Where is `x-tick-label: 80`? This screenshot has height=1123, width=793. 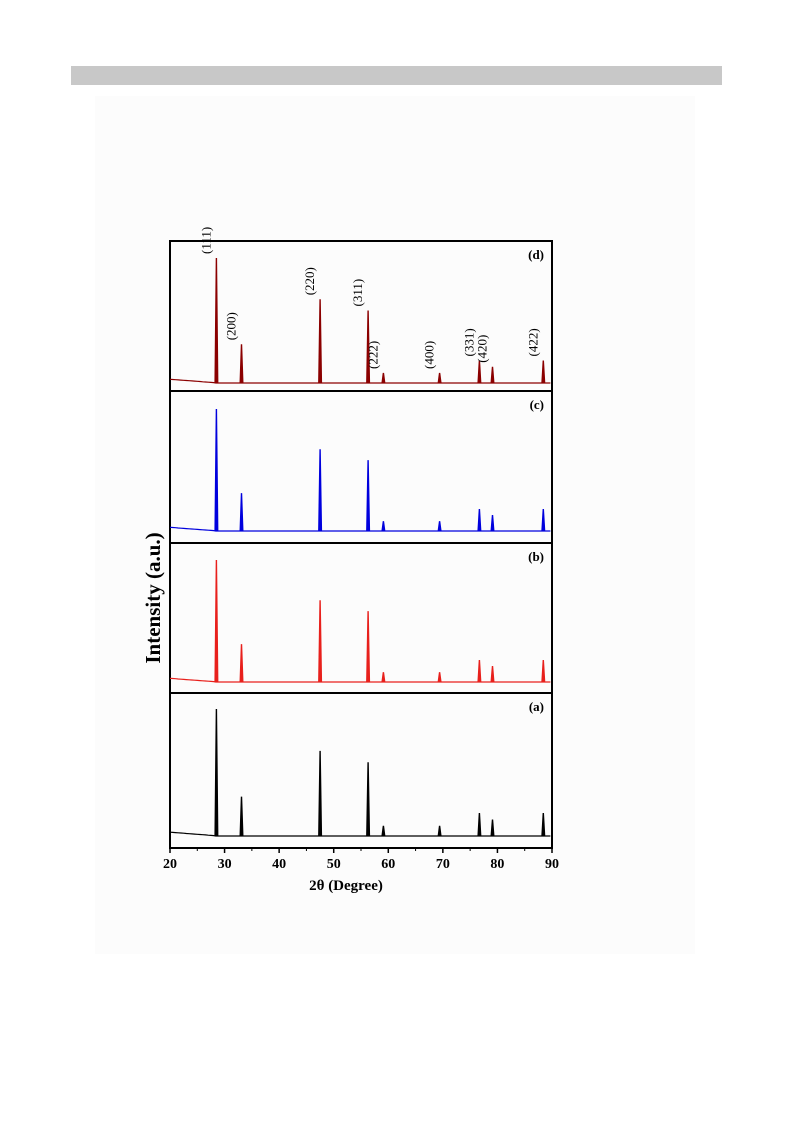 x-tick-label: 80 is located at coordinates (497, 864).